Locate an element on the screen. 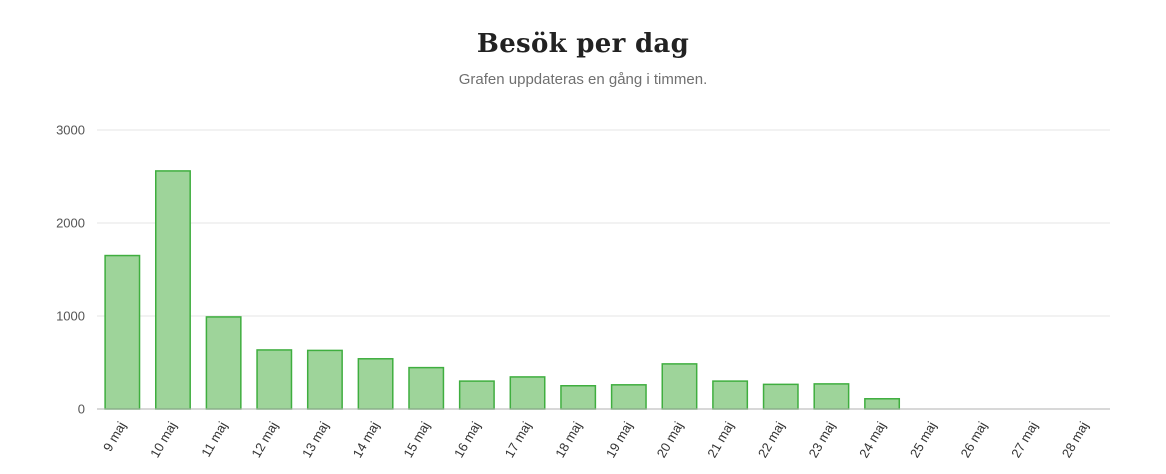  x-tick-label: 18 maj is located at coordinates (568, 439).